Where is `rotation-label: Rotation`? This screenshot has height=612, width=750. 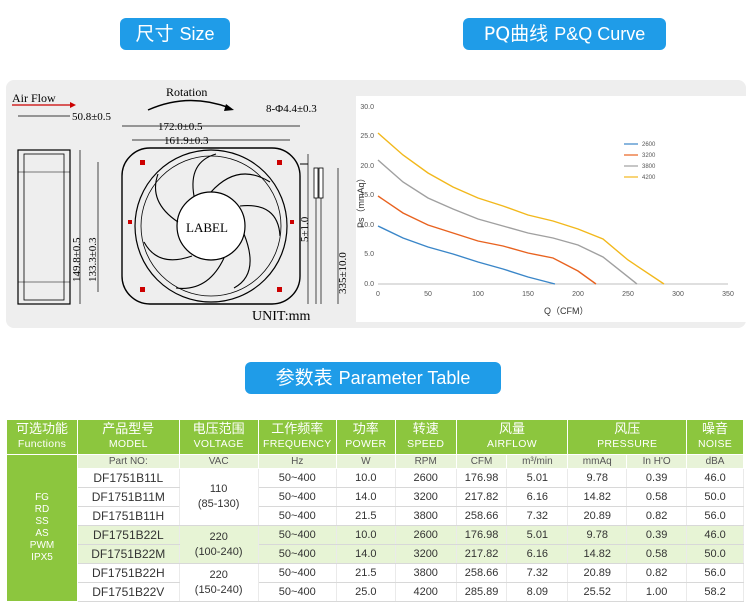 rotation-label: Rotation is located at coordinates (186, 92).